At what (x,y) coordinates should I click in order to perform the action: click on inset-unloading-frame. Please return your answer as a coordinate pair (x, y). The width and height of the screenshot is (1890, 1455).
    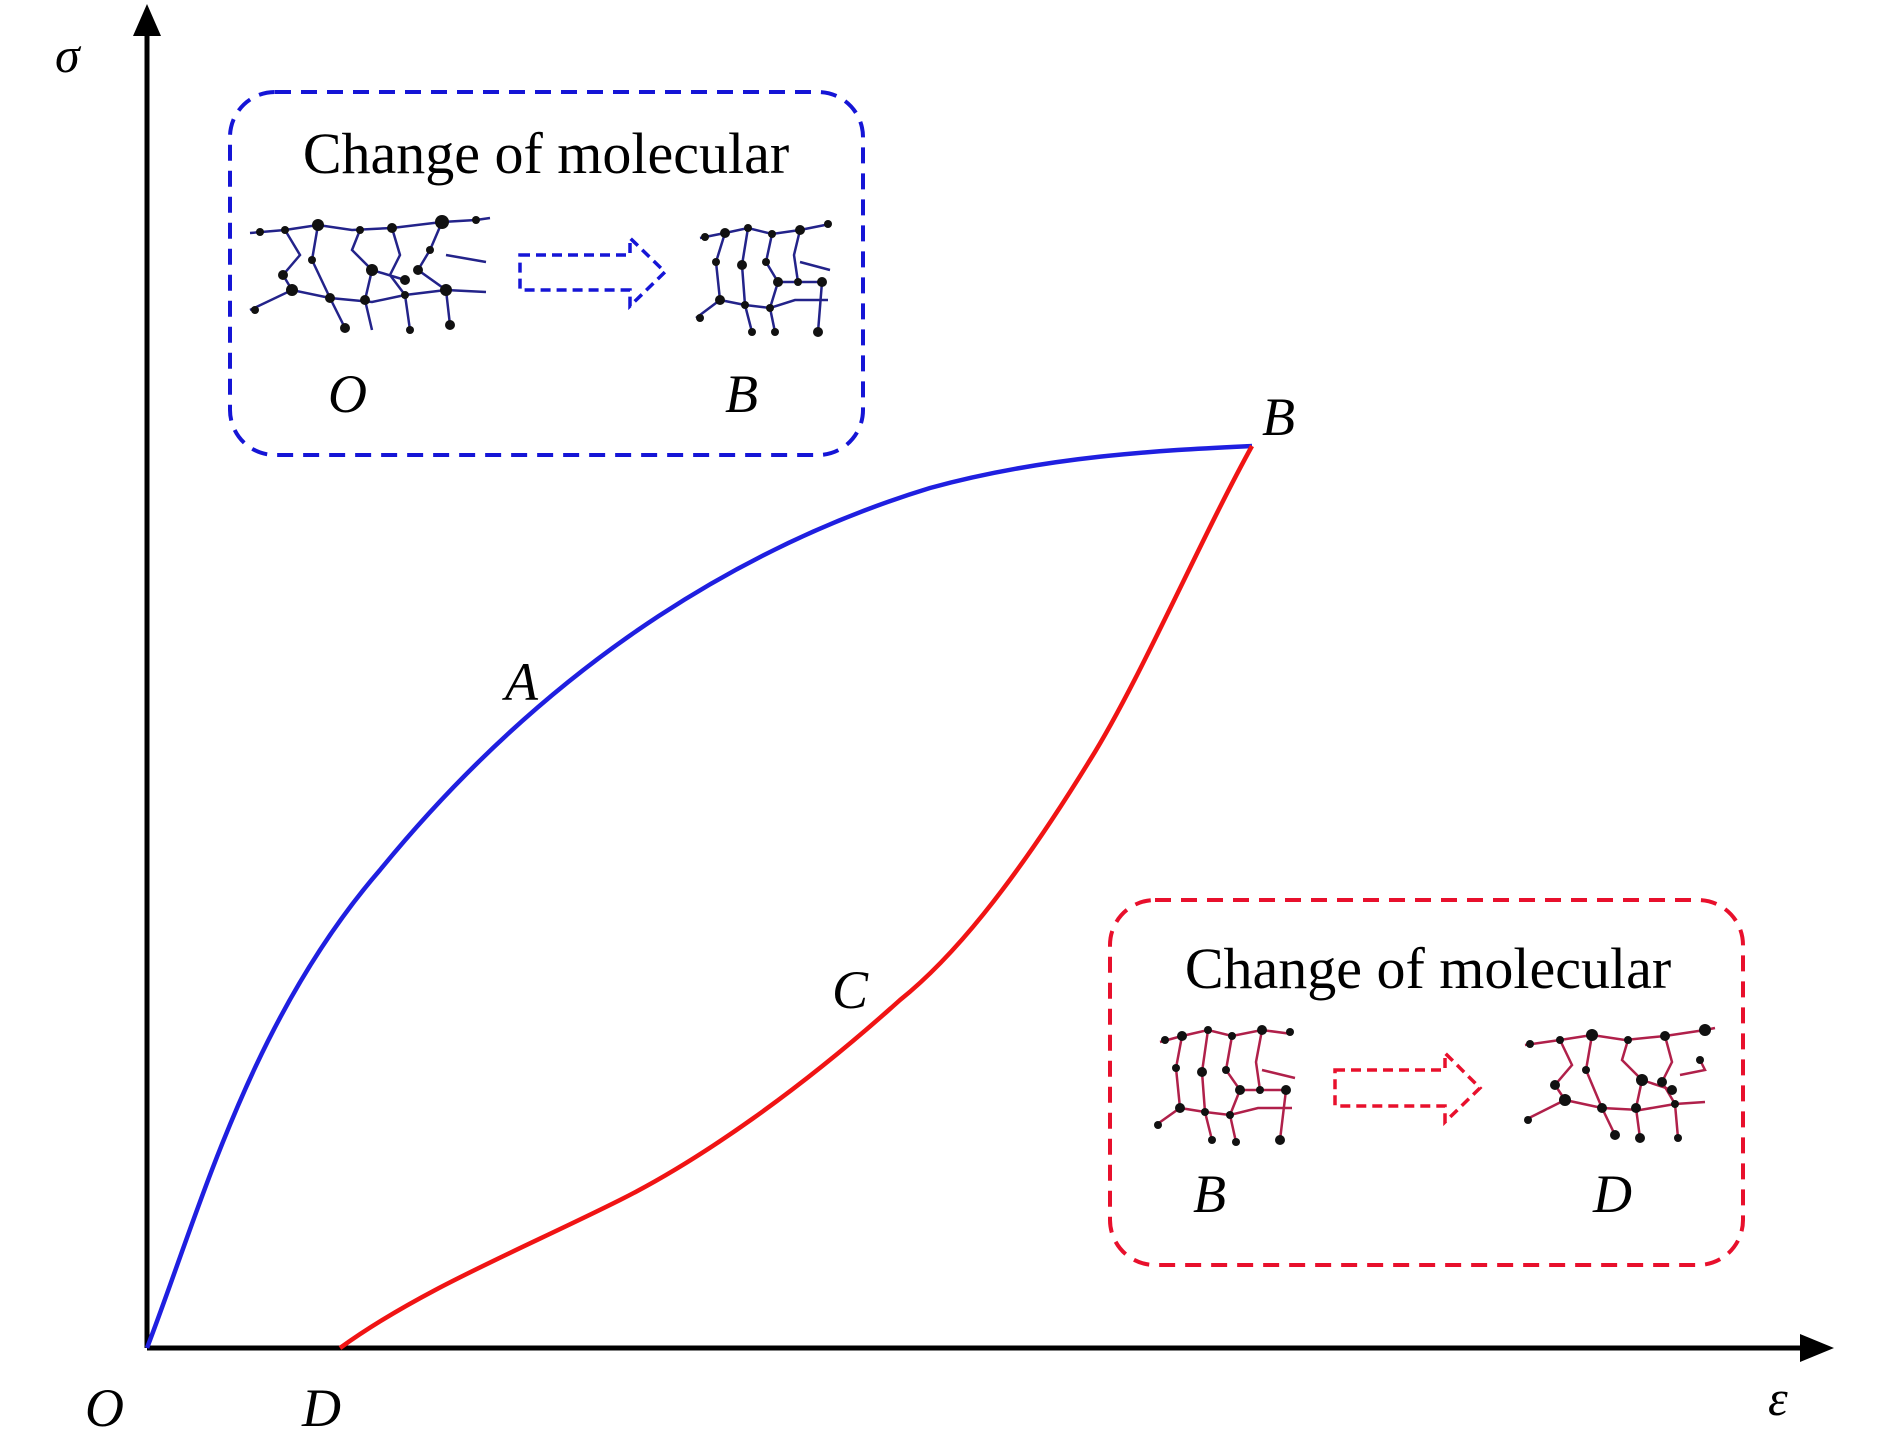
    Looking at the image, I should click on (1426, 1082).